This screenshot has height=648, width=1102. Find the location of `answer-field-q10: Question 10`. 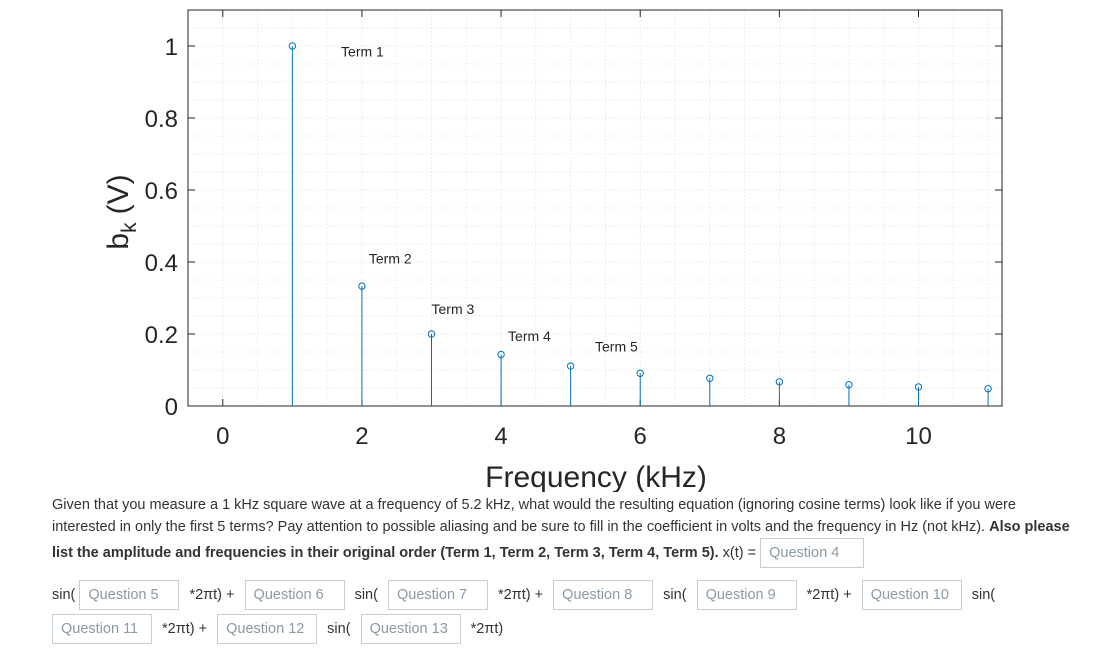

answer-field-q10: Question 10 is located at coordinates (911, 595).